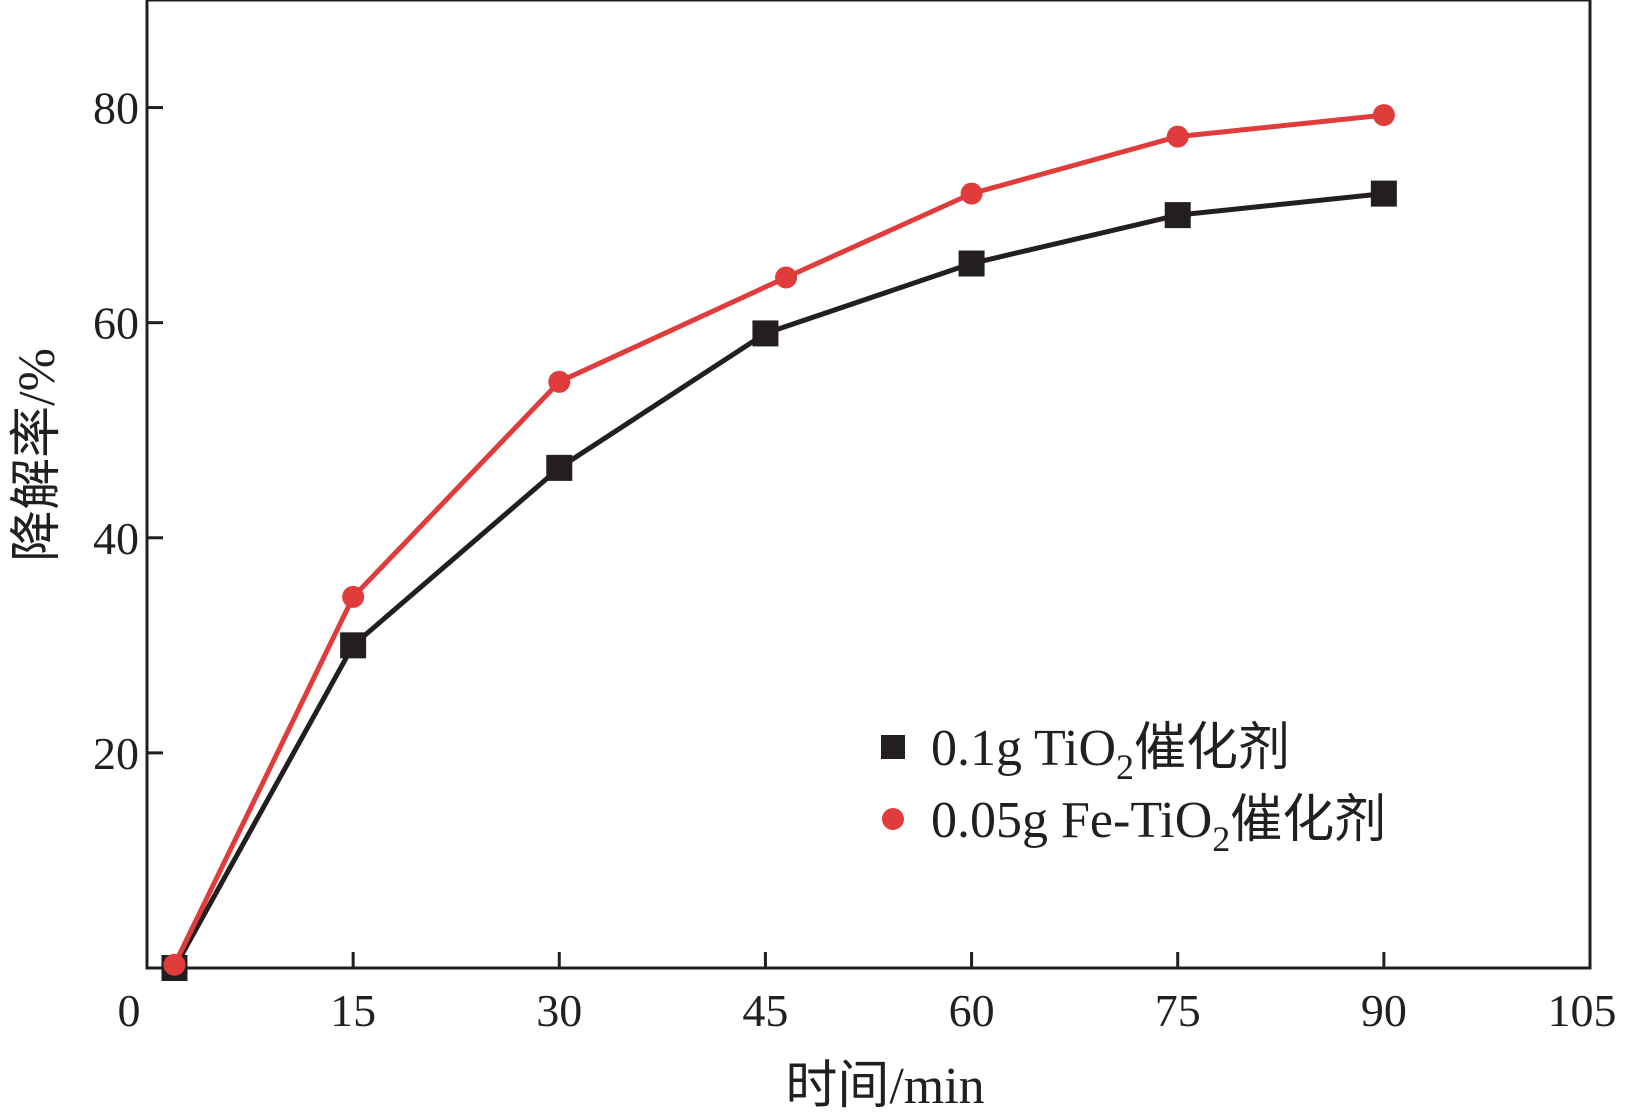 The height and width of the screenshot is (1119, 1642). Describe the element at coordinates (765, 1010) in the screenshot. I see `x-tick-label: 45` at that location.